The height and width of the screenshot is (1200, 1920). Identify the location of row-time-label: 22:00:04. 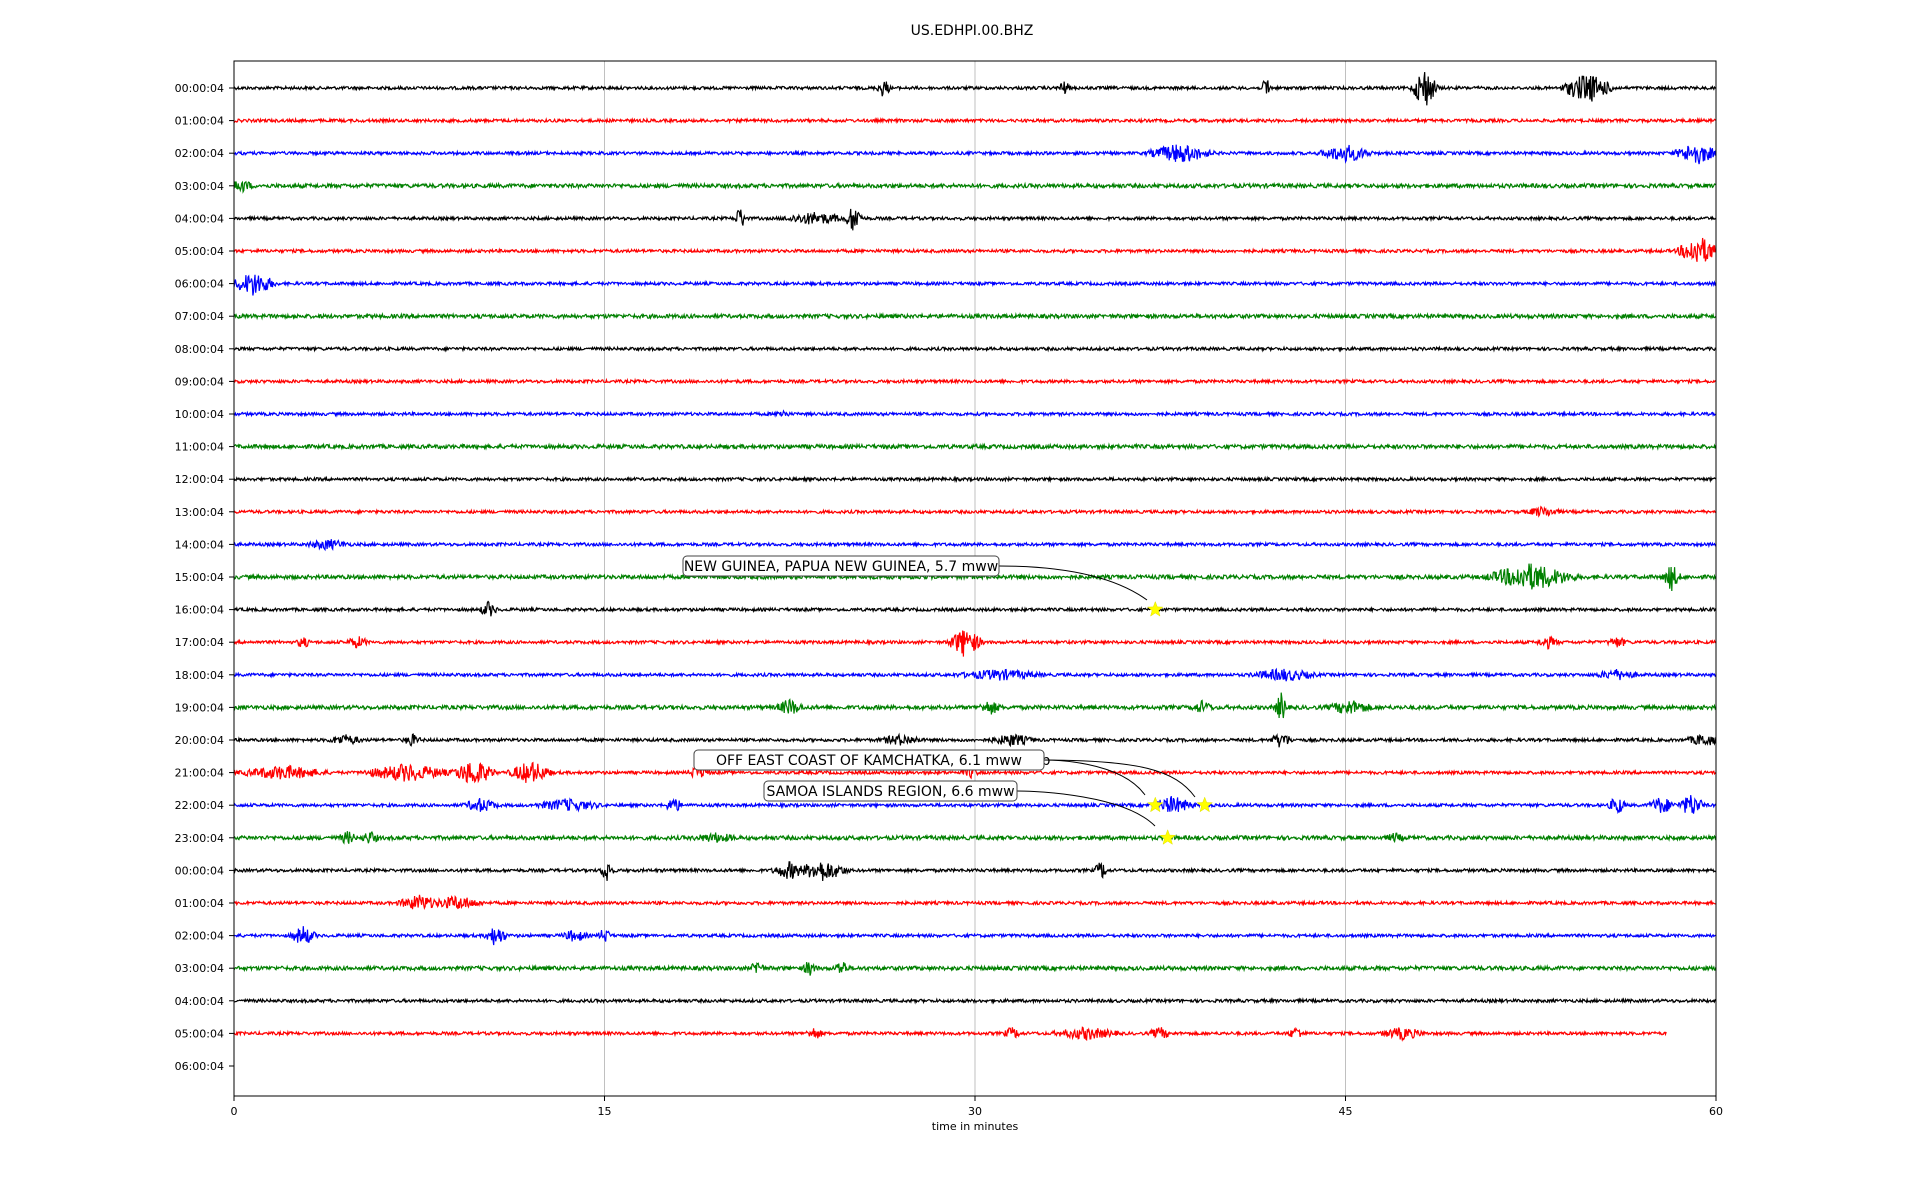
(199, 805).